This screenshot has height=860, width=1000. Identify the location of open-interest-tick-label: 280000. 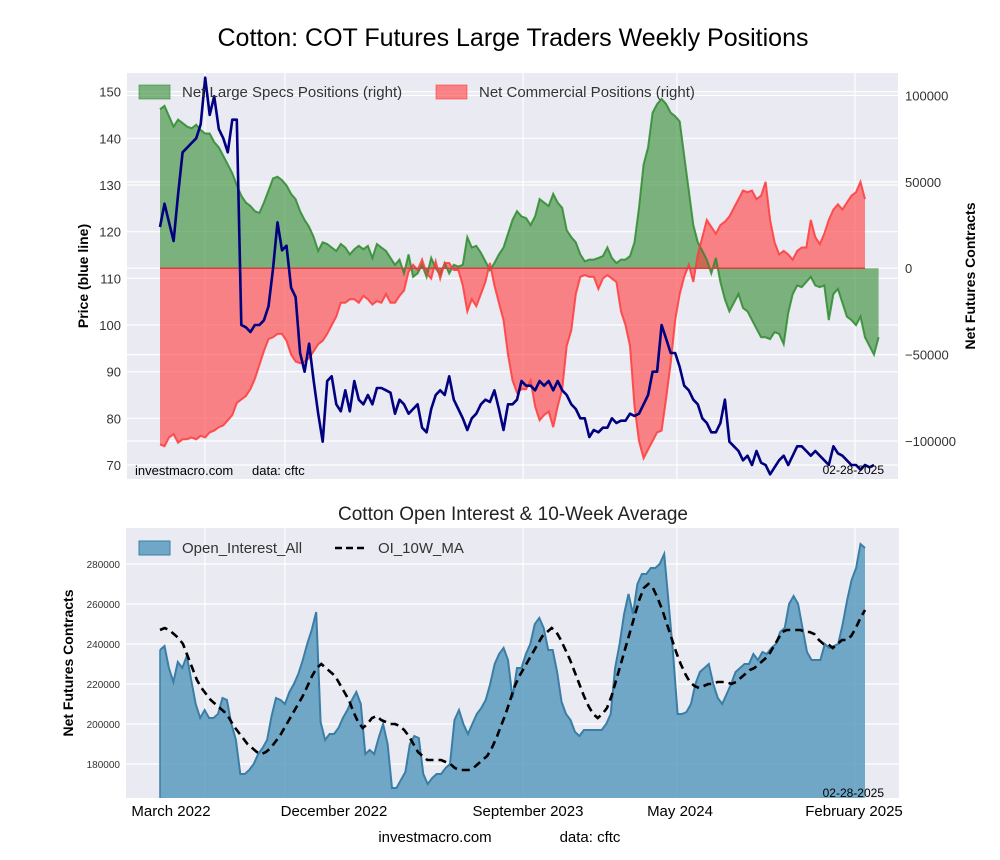
(104, 565).